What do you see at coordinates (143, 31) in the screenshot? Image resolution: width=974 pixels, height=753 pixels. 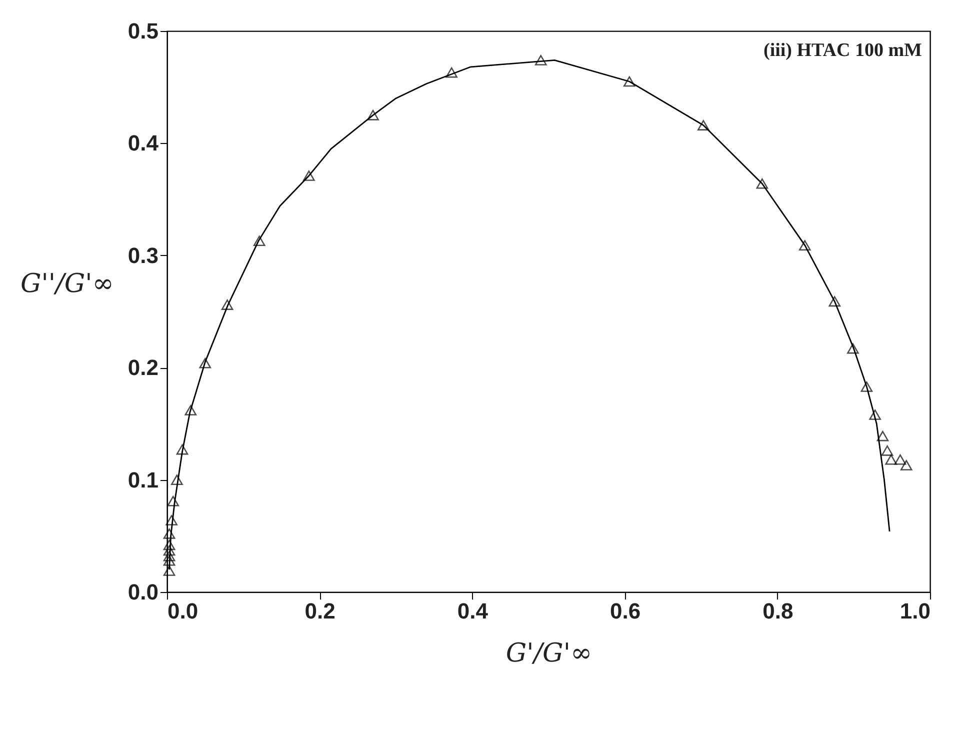 I see `y-tick-label: 0.5` at bounding box center [143, 31].